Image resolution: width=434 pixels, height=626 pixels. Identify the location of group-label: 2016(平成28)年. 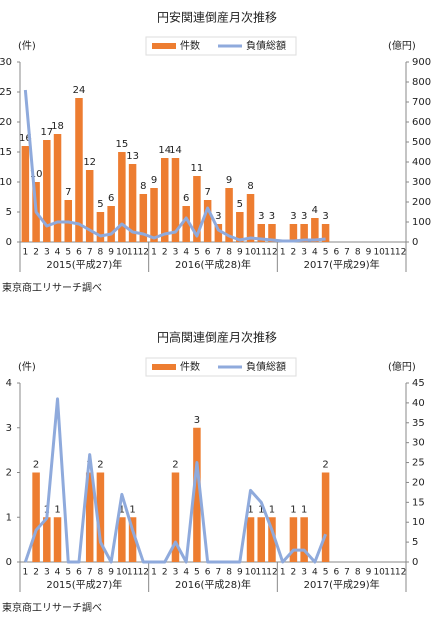
(213, 264).